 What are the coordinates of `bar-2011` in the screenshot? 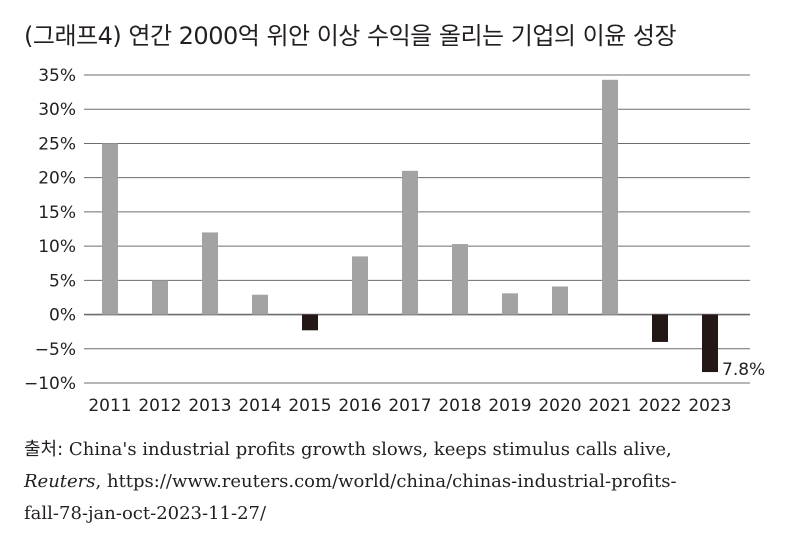 It's located at (110, 229).